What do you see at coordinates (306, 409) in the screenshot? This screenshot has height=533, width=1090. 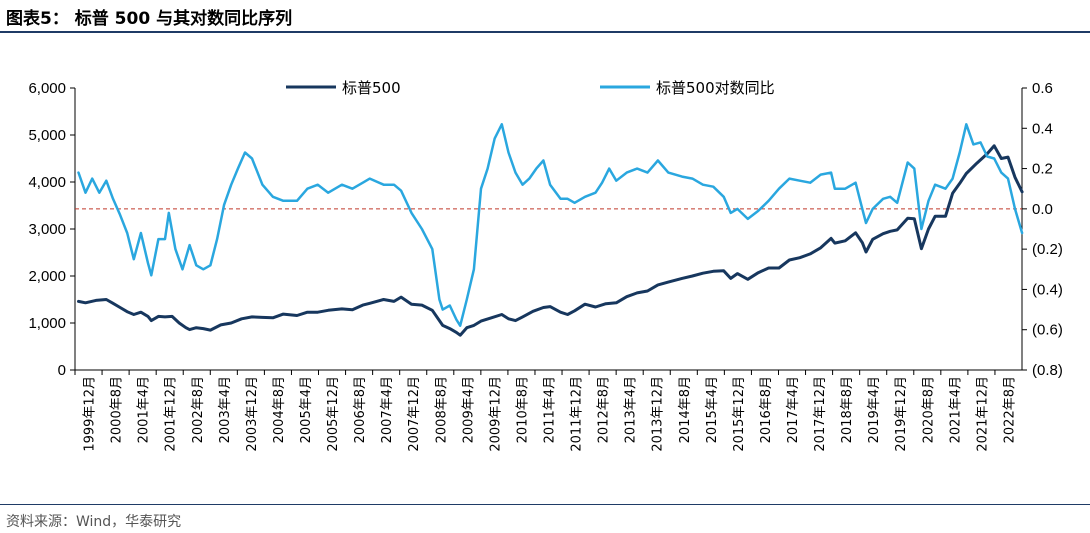 I see `x-tick-label: 2005年4月` at bounding box center [306, 409].